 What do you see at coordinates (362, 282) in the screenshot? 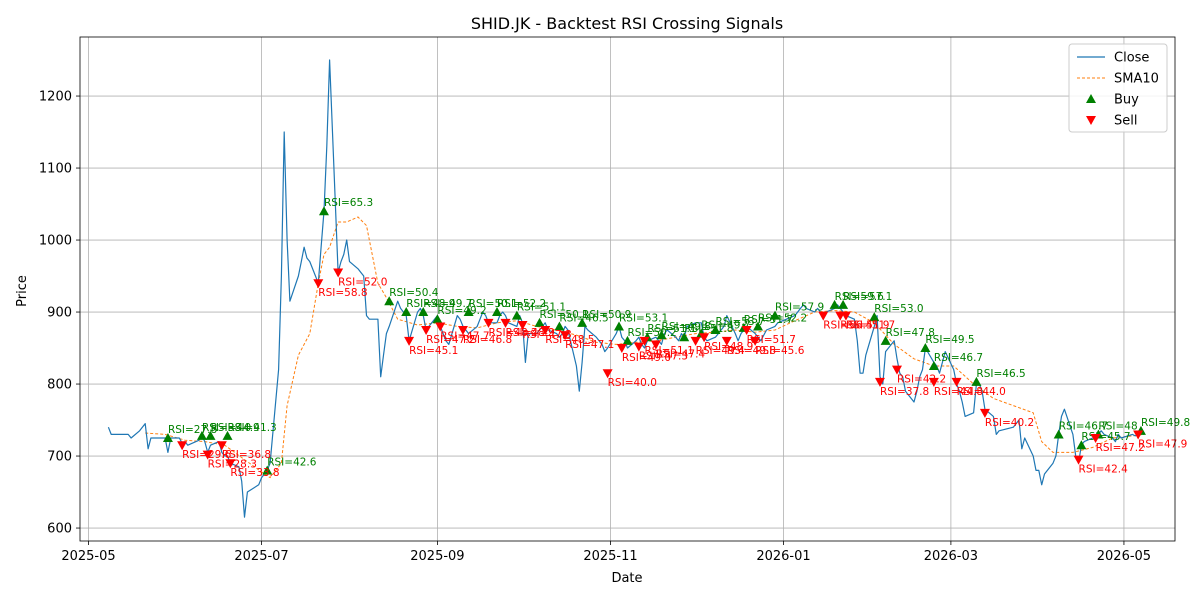
I see `sell-rsi-label: RSI=52.0` at bounding box center [362, 282].